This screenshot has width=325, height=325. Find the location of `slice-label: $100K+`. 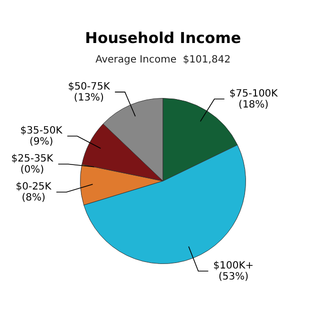

slice-label: $100K+ is located at coordinates (233, 266).